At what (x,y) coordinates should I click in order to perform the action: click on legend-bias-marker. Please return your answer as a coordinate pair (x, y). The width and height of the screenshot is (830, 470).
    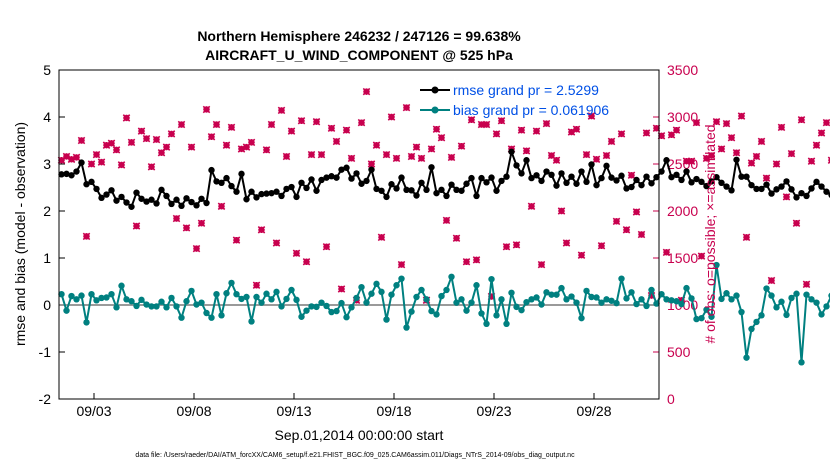
    Looking at the image, I should click on (435, 110).